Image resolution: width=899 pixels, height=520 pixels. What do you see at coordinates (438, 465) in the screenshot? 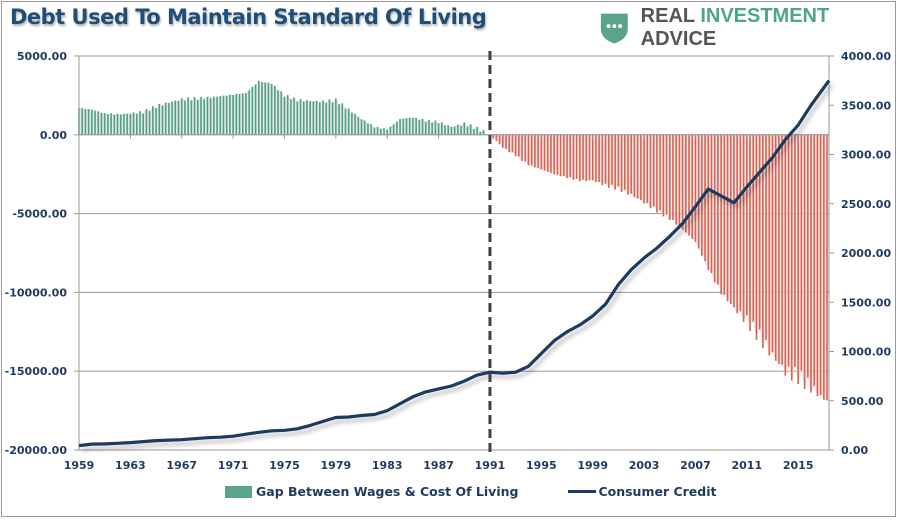
I see `x-axis-label: 1987` at bounding box center [438, 465].